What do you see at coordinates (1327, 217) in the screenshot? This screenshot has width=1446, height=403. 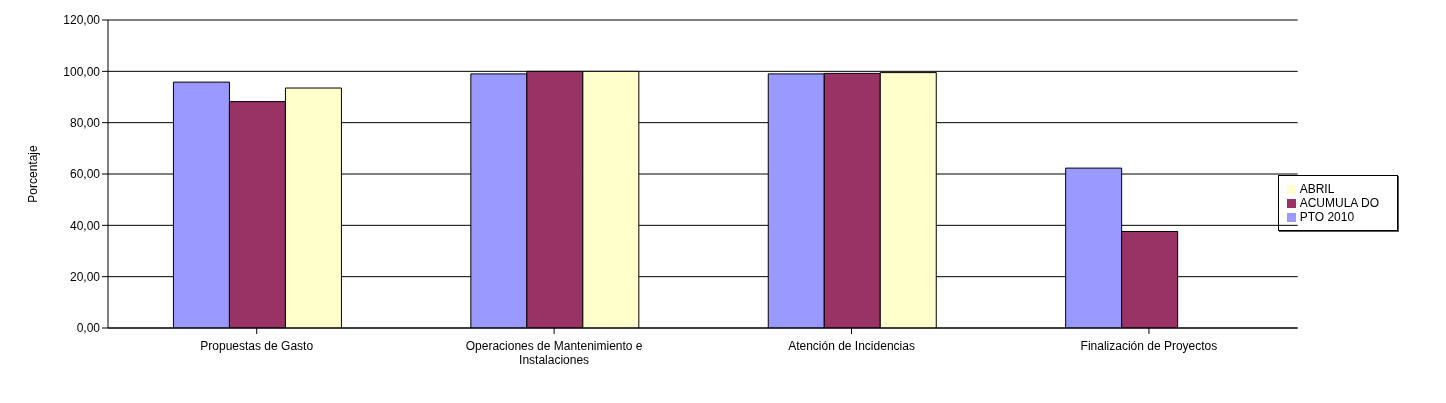 I see `legend-label: PTO 2010` at bounding box center [1327, 217].